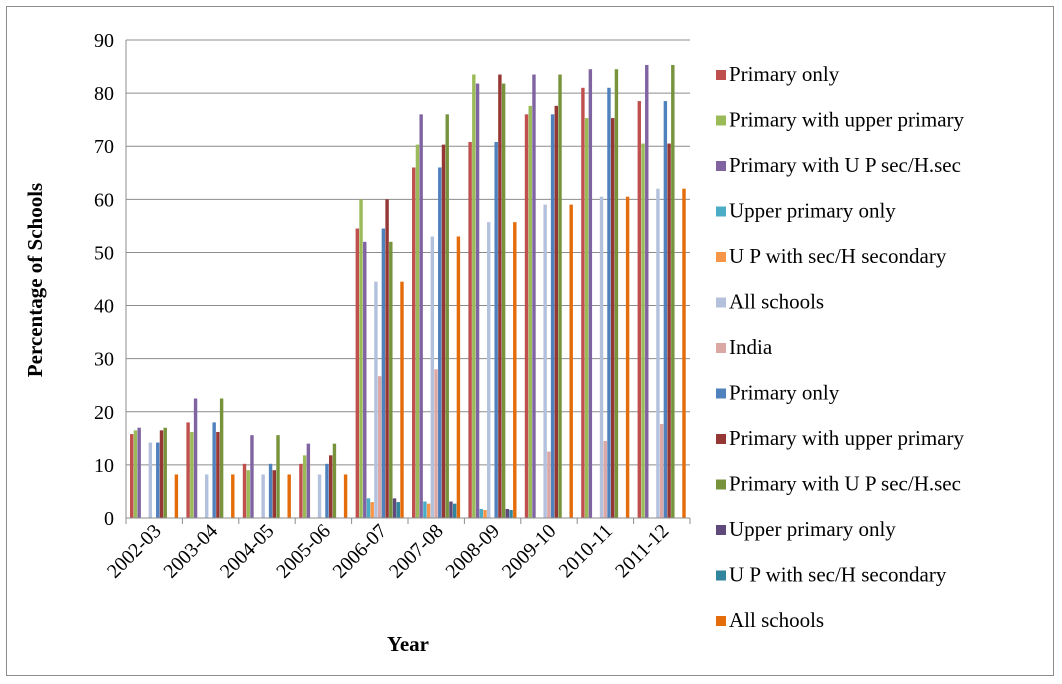 The image size is (1062, 684). I want to click on x-tick-label: 2011-12, so click(642, 551).